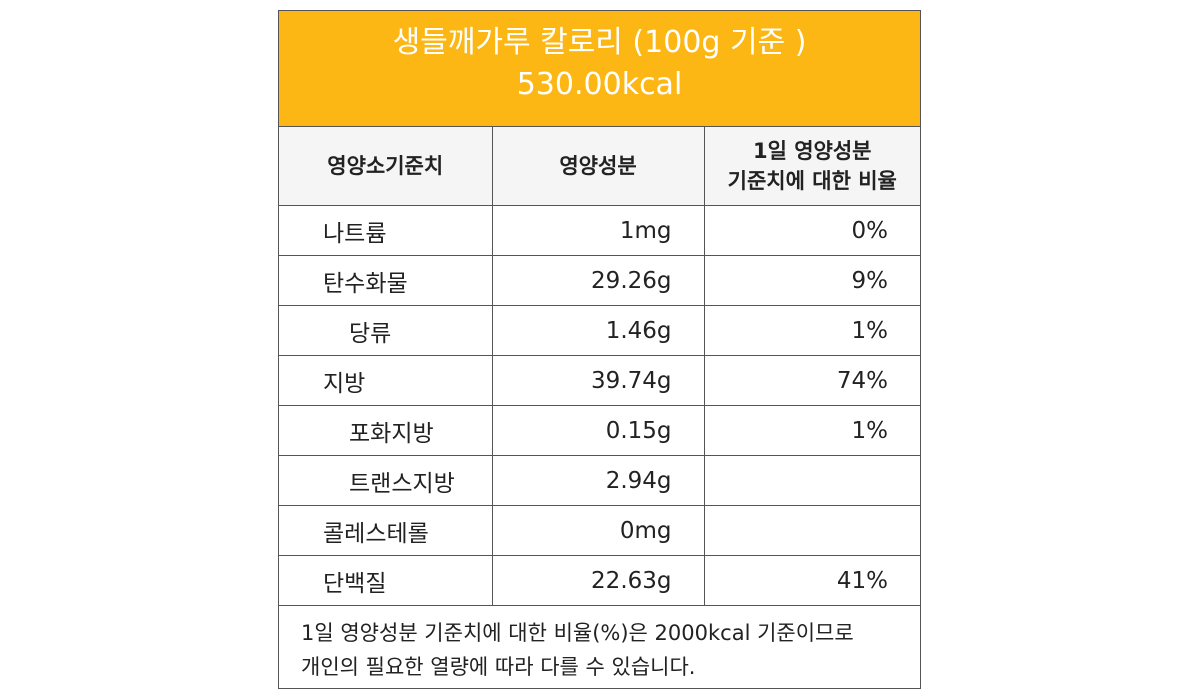 The height and width of the screenshot is (700, 1200). Describe the element at coordinates (599, 84) in the screenshot. I see `header-calories: 530.00kcal` at that location.